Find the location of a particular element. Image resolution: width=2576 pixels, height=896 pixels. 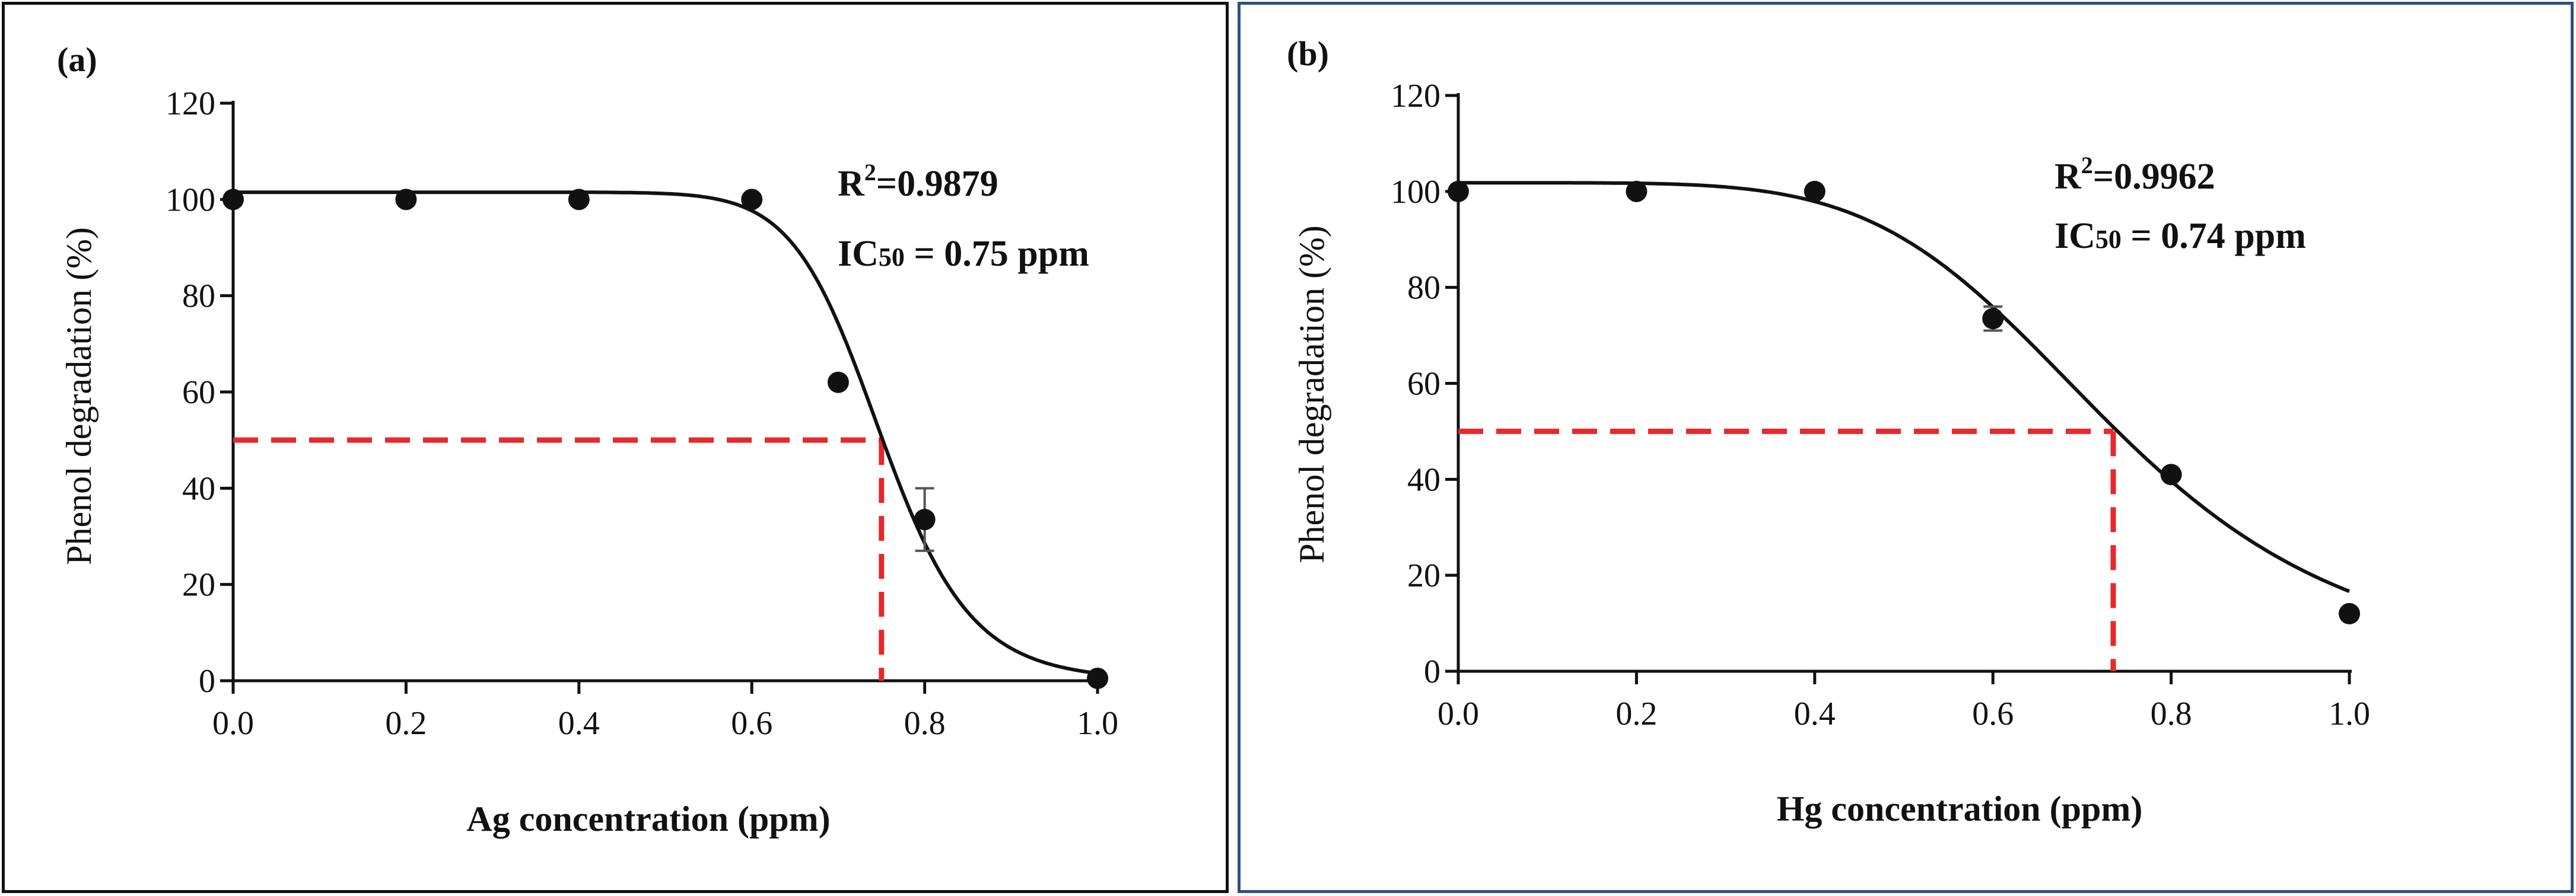

x-axis-title-b: Hg concentration (ppm) is located at coordinates (1960, 808).